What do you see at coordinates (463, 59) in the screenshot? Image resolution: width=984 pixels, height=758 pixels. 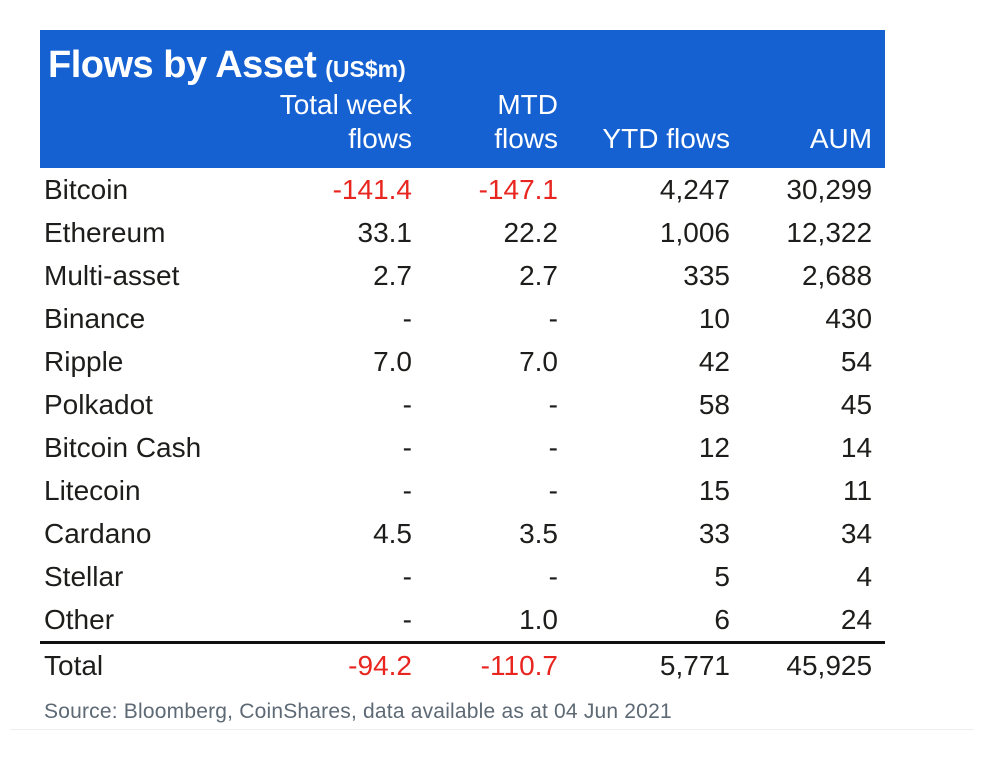 I see `table-title-bar: Flows by Asset (US$m)` at bounding box center [463, 59].